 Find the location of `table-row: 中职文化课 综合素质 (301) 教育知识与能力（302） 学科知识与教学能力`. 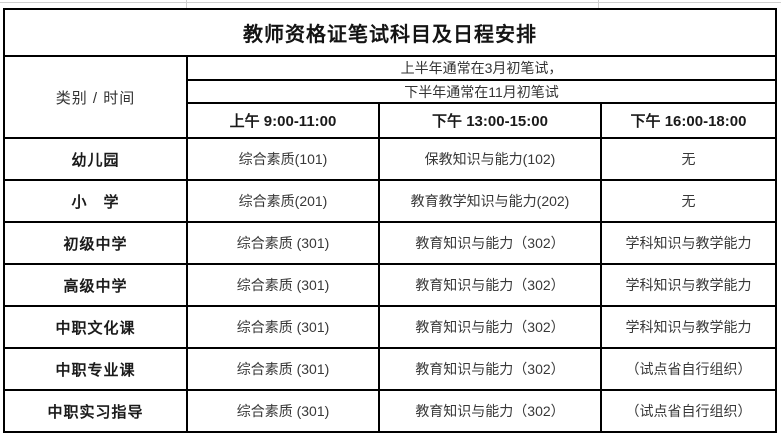

table-row: 中职文化课 综合素质 (301) 教育知识与能力（302） 学科知识与教学能力 is located at coordinates (390, 327).